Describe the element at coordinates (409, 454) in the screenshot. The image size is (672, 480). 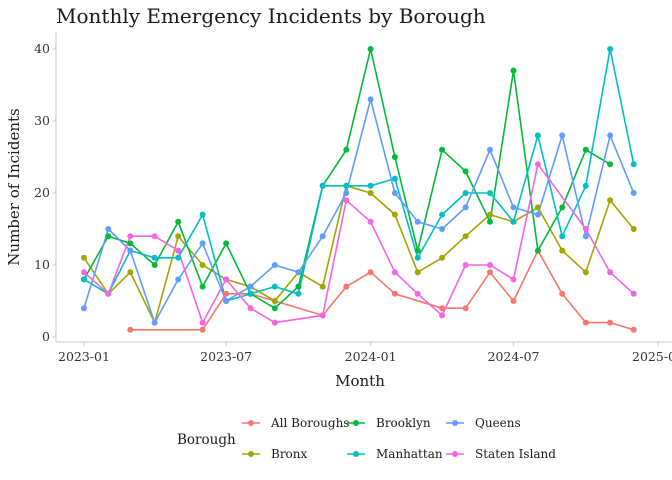
I see `legend-label: Manhattan` at that location.